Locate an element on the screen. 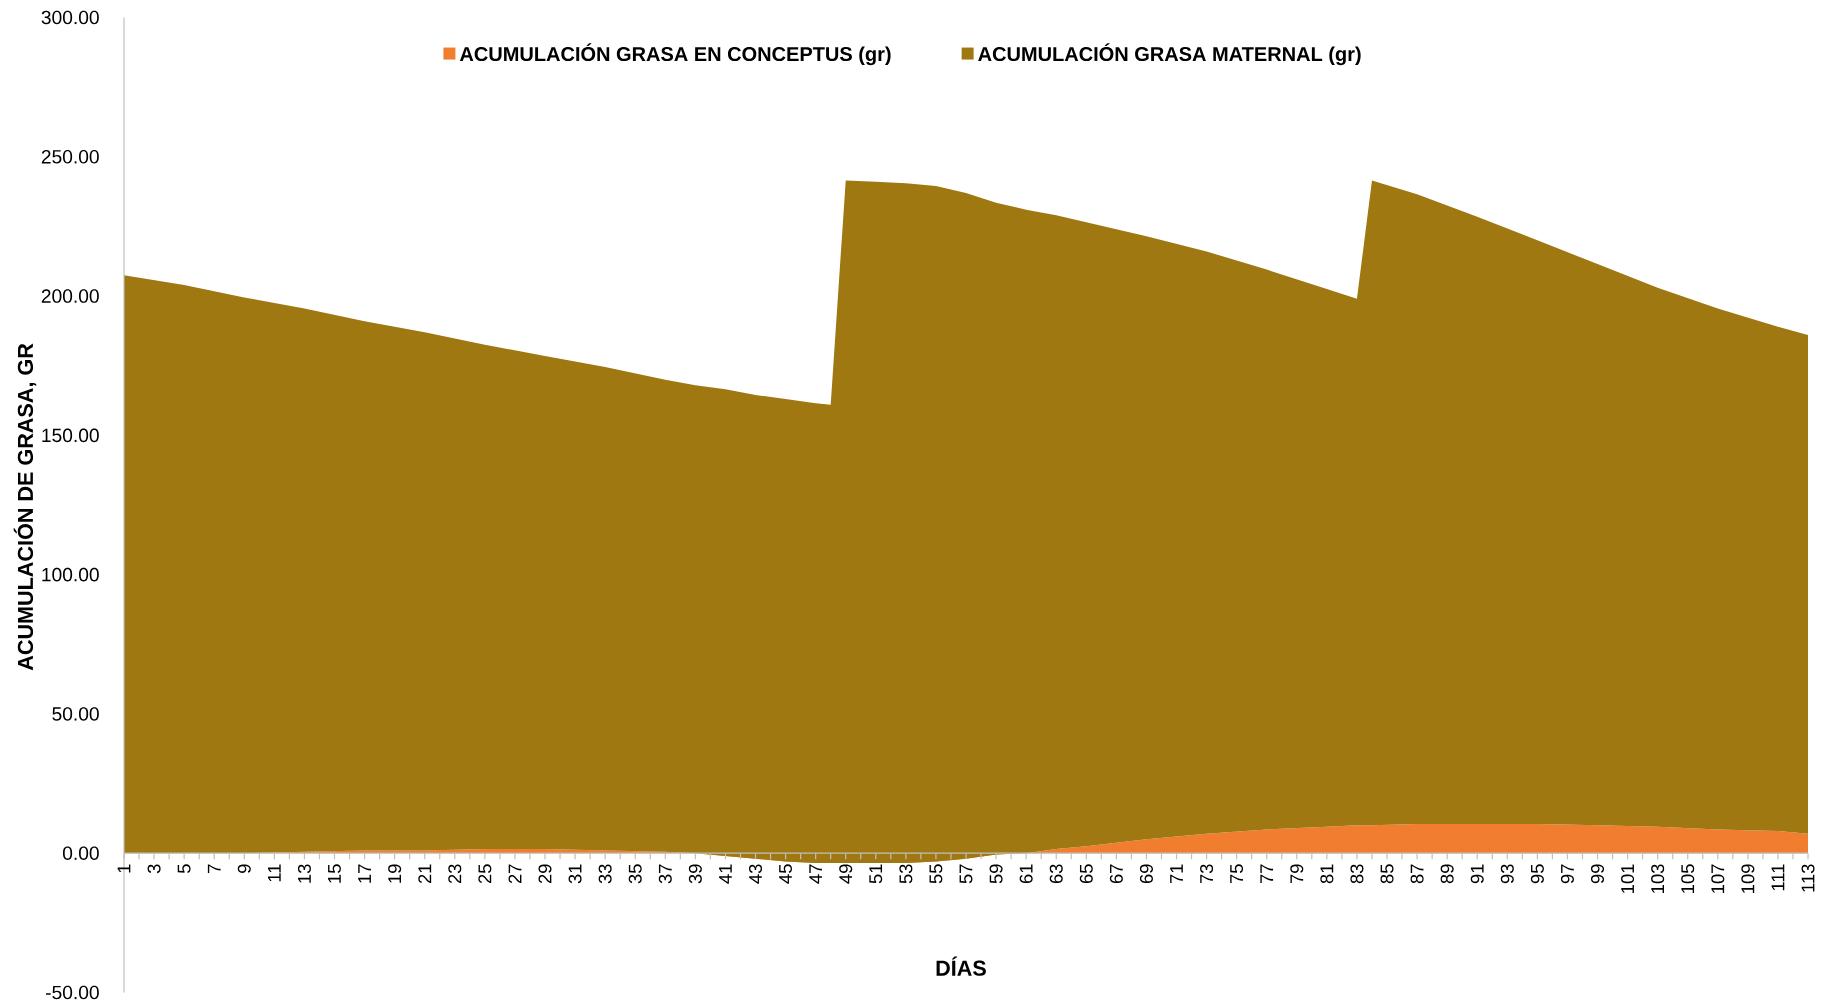  y-tick-label: 0.00 is located at coordinates (80, 853).